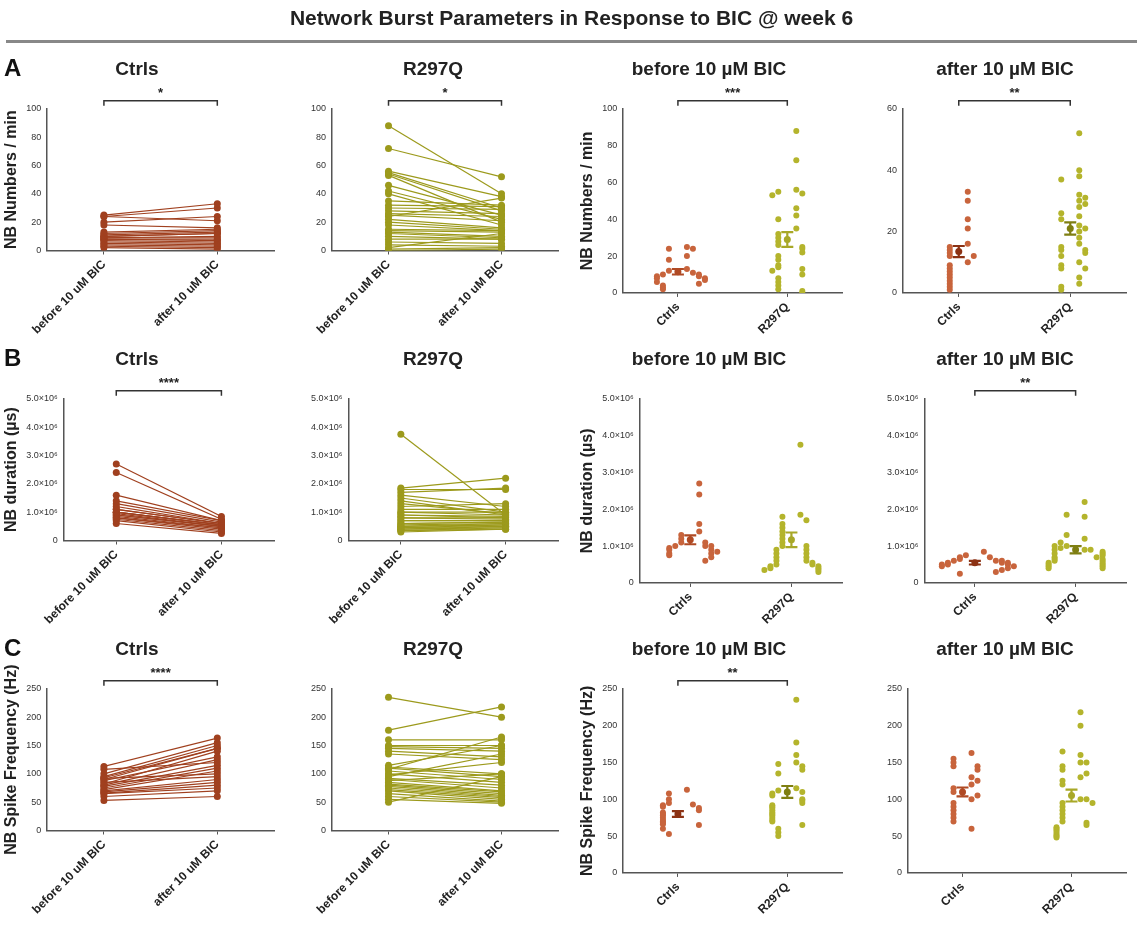 The image size is (1143, 935). What do you see at coordinates (13, 648) in the screenshot?
I see `text: C` at bounding box center [13, 648].